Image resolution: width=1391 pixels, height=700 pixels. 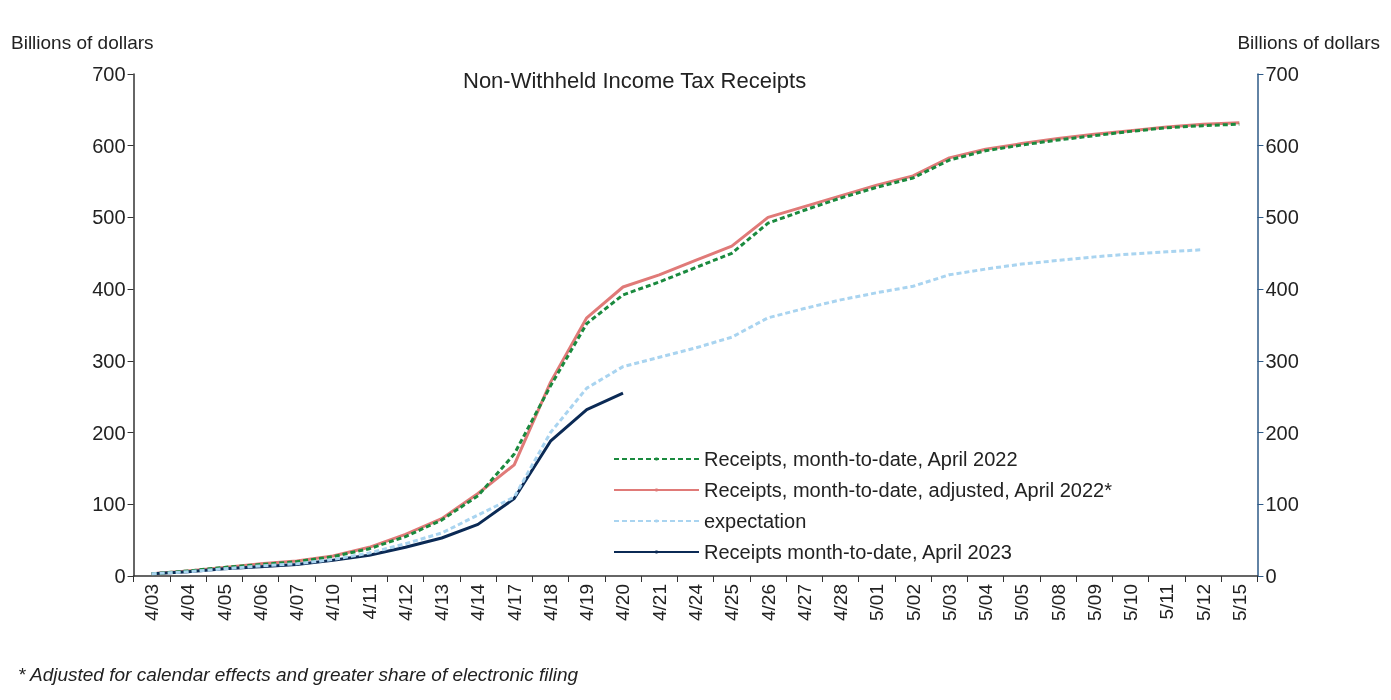 What do you see at coordinates (768, 602) in the screenshot?
I see `x-tick-label: 4/26` at bounding box center [768, 602].